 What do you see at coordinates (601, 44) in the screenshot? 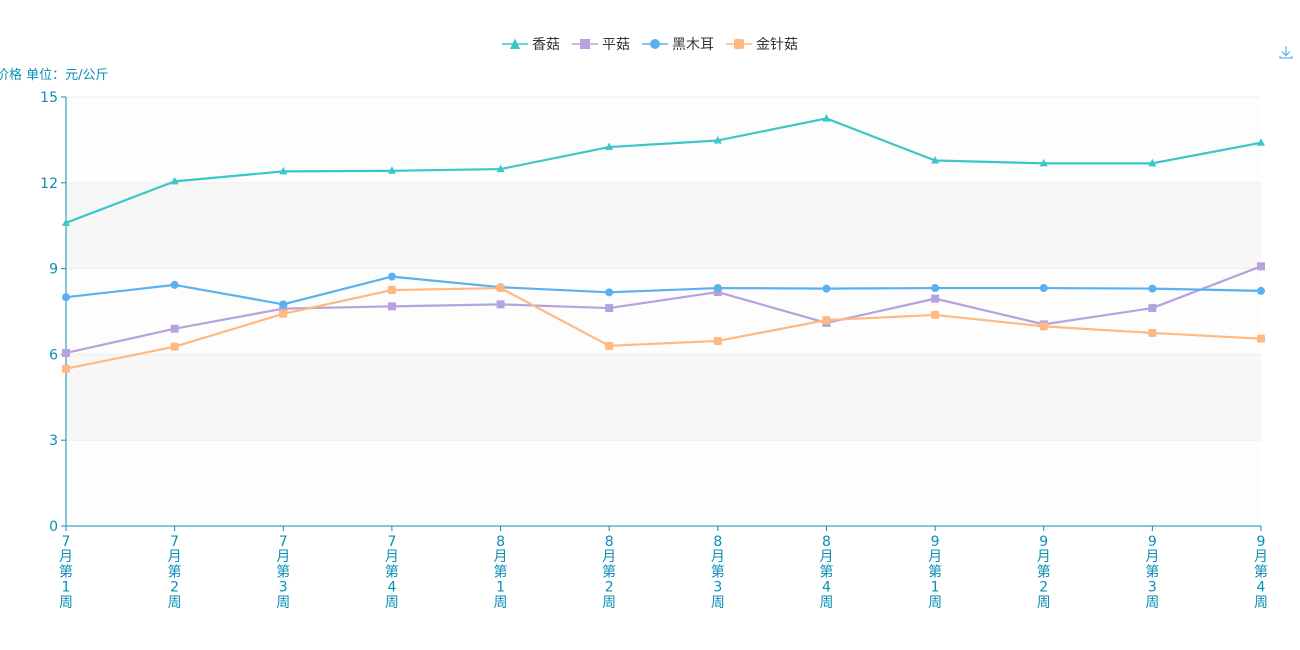
I see `legend-item: 平菇` at bounding box center [601, 44].